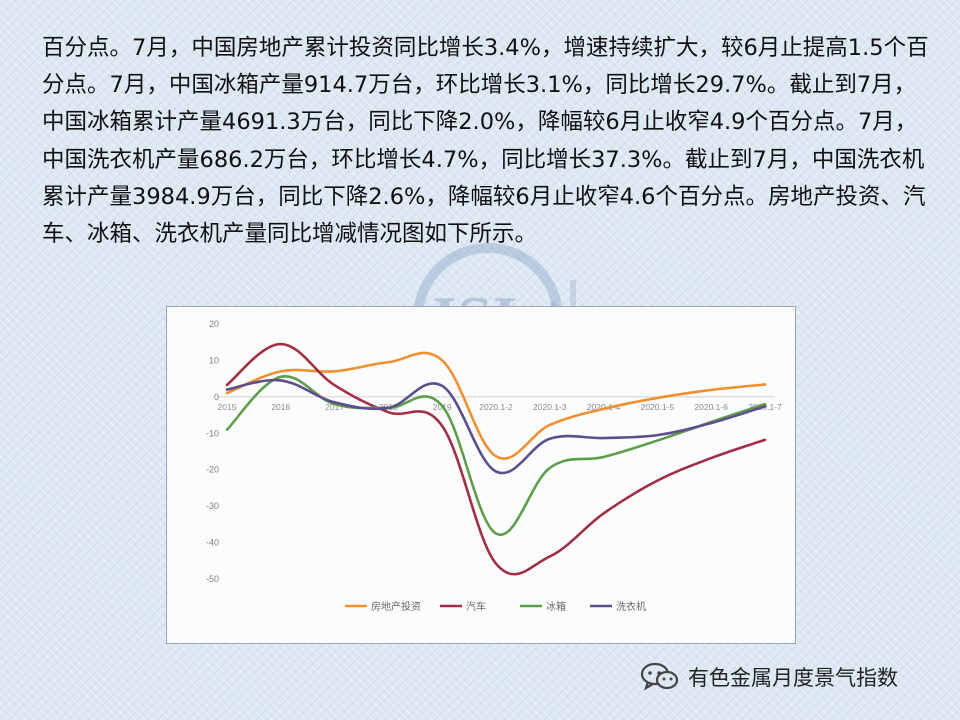  I want to click on x-tick-label: 2020.1-5, so click(658, 407).